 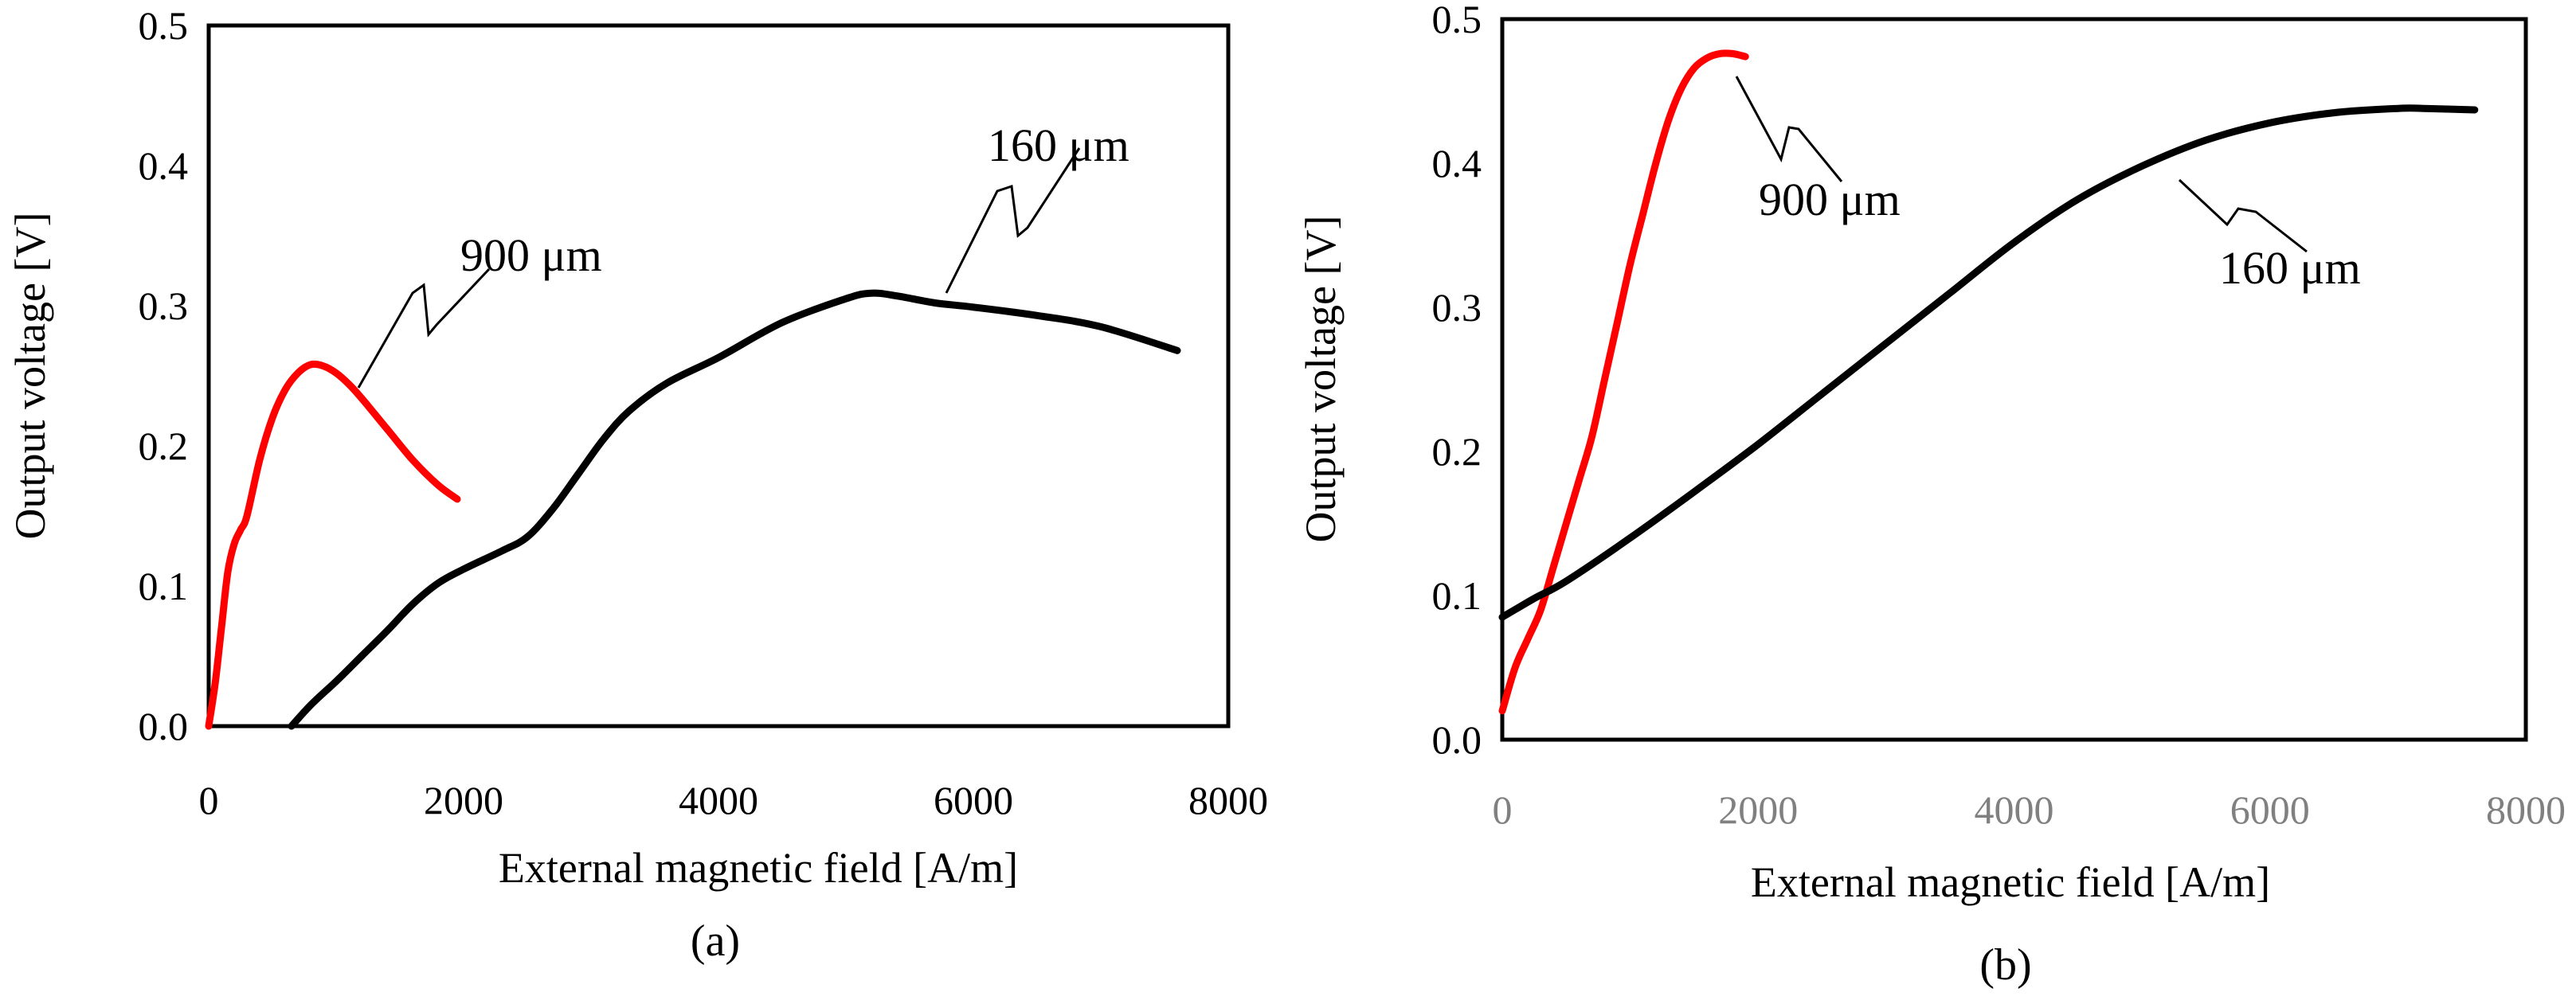 What do you see at coordinates (1457, 381) in the screenshot?
I see `y-tick-labels-b: 0.0 0.1 0.2 0.3 0.4 0.5` at bounding box center [1457, 381].